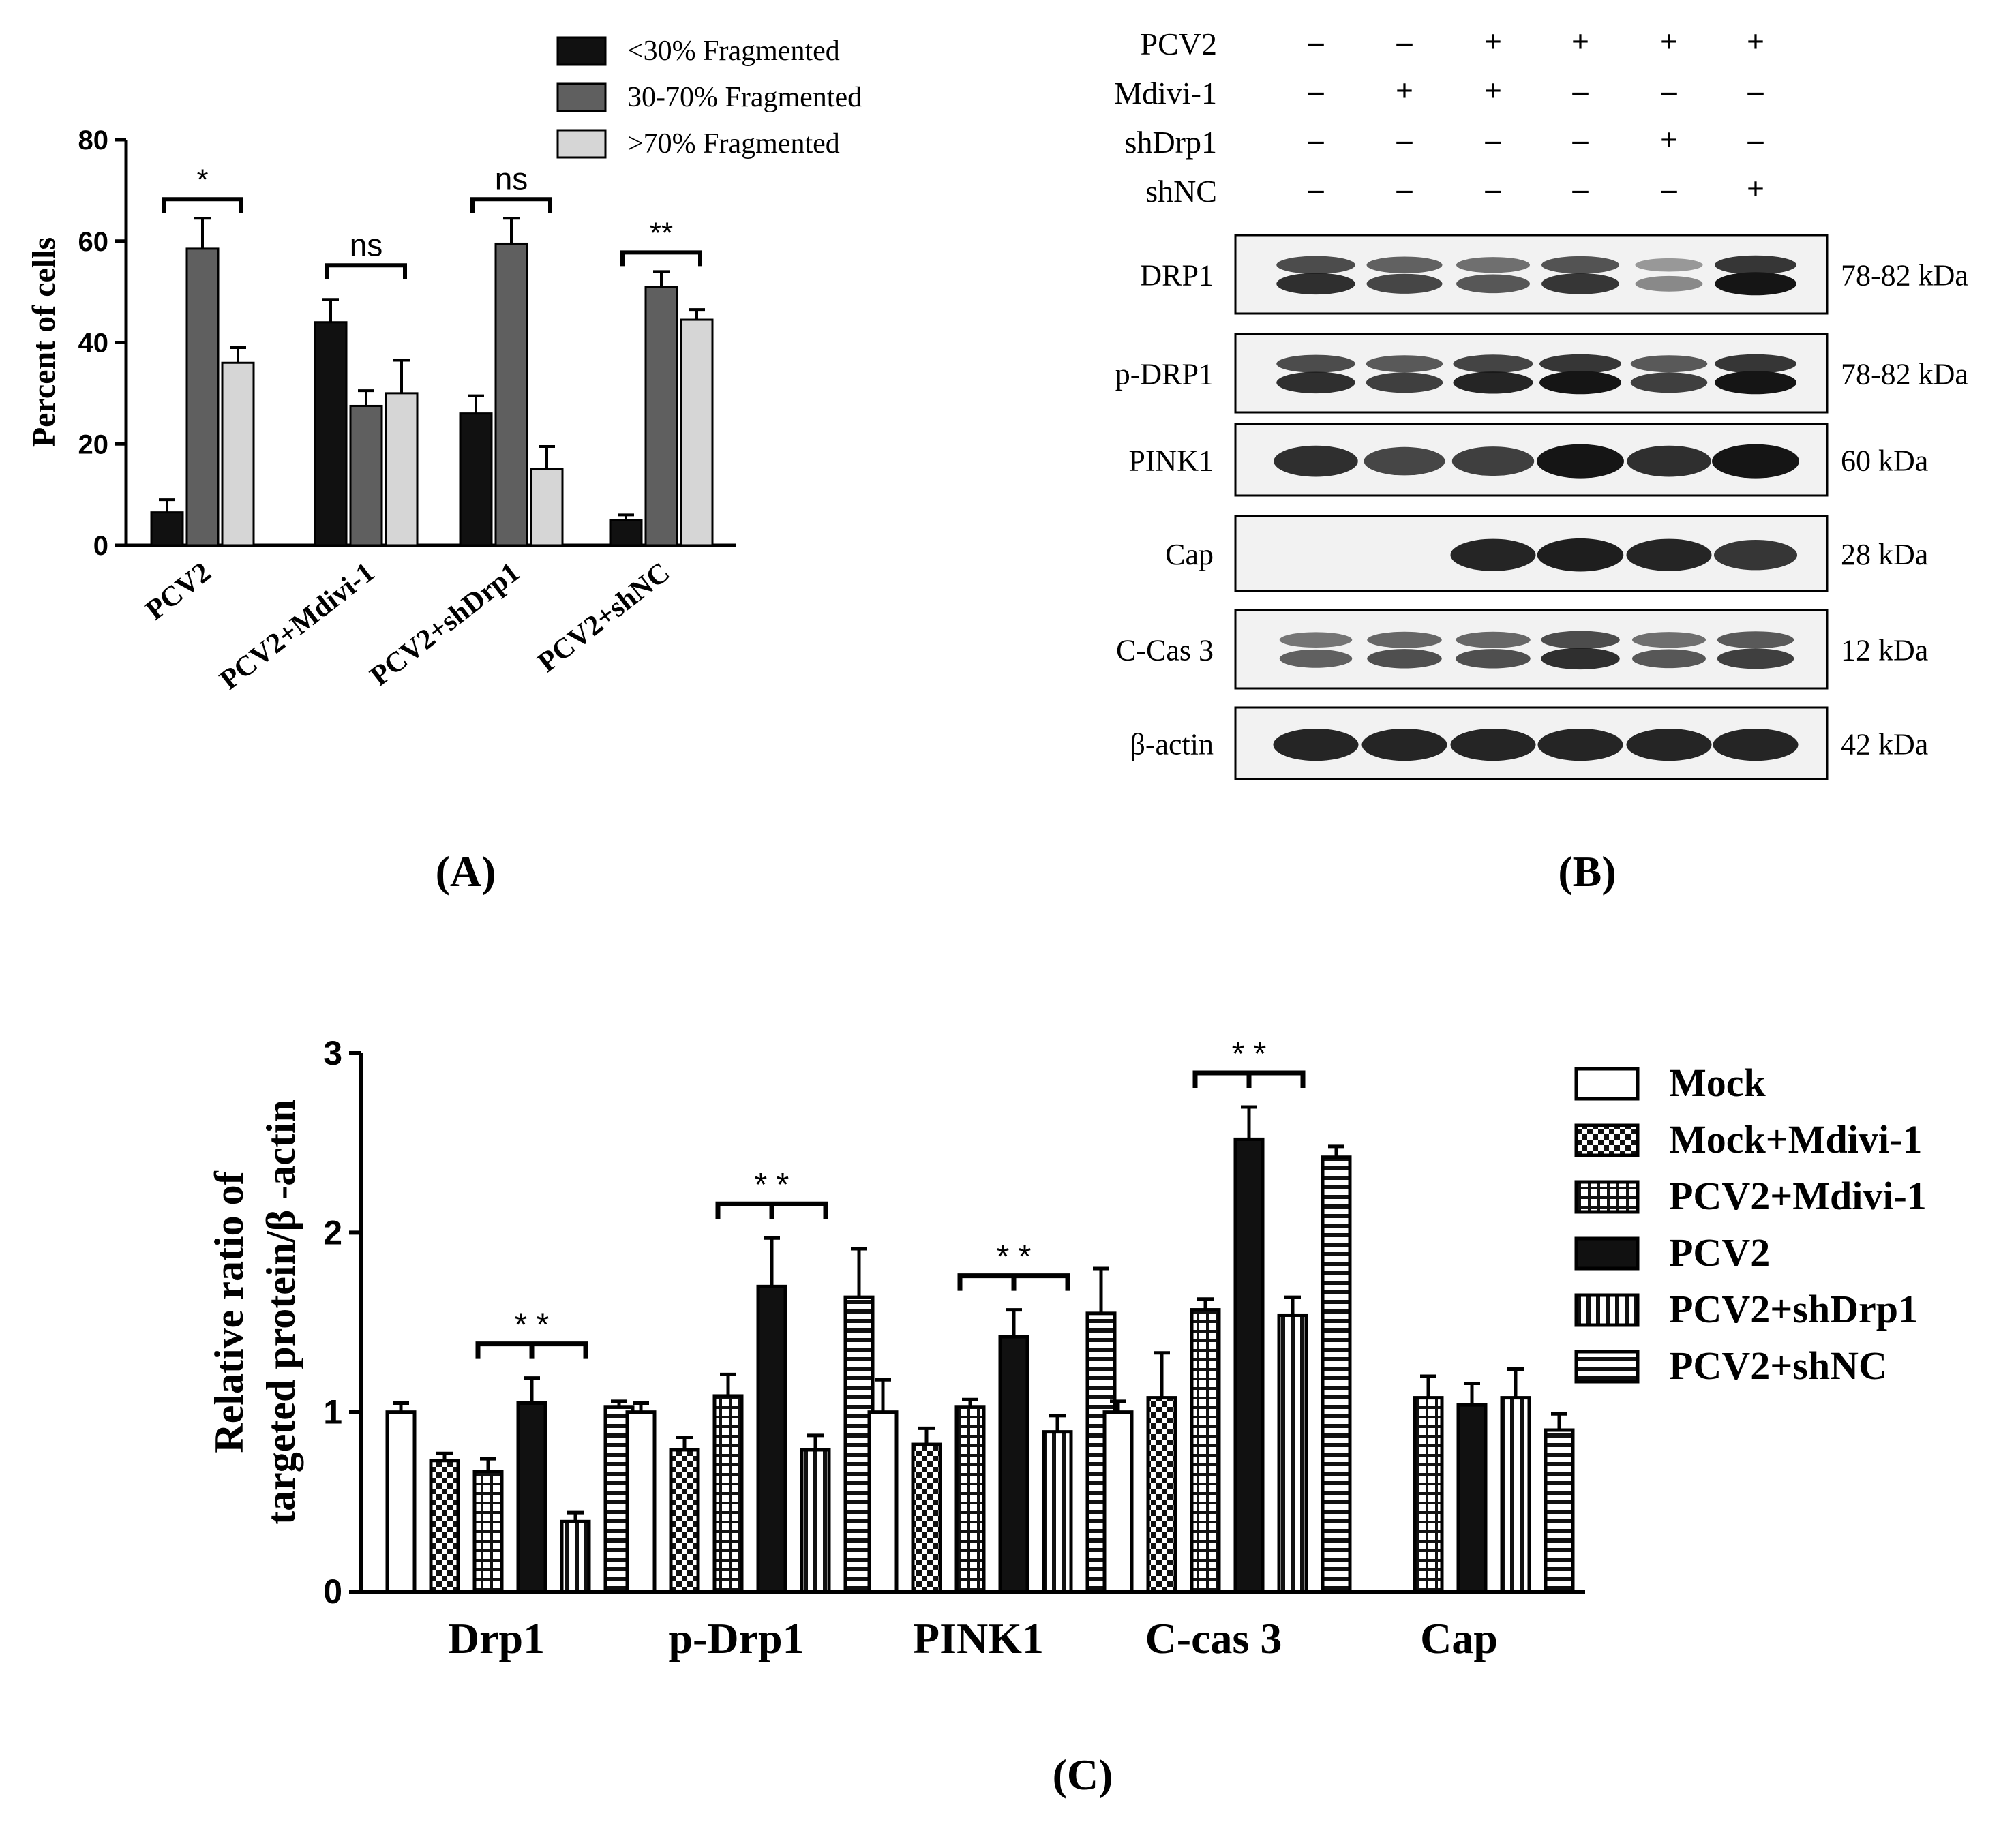 The height and width of the screenshot is (1822, 2016). Describe the element at coordinates (734, 51) in the screenshot. I see `chart-a-legend-label: <30% Fragmented` at that location.